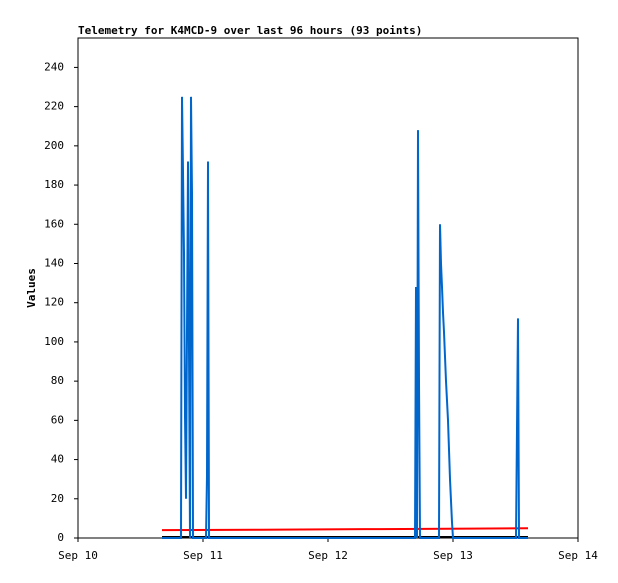 The image size is (618, 583). Describe the element at coordinates (57, 419) in the screenshot. I see `y-tick-label: 60` at that location.